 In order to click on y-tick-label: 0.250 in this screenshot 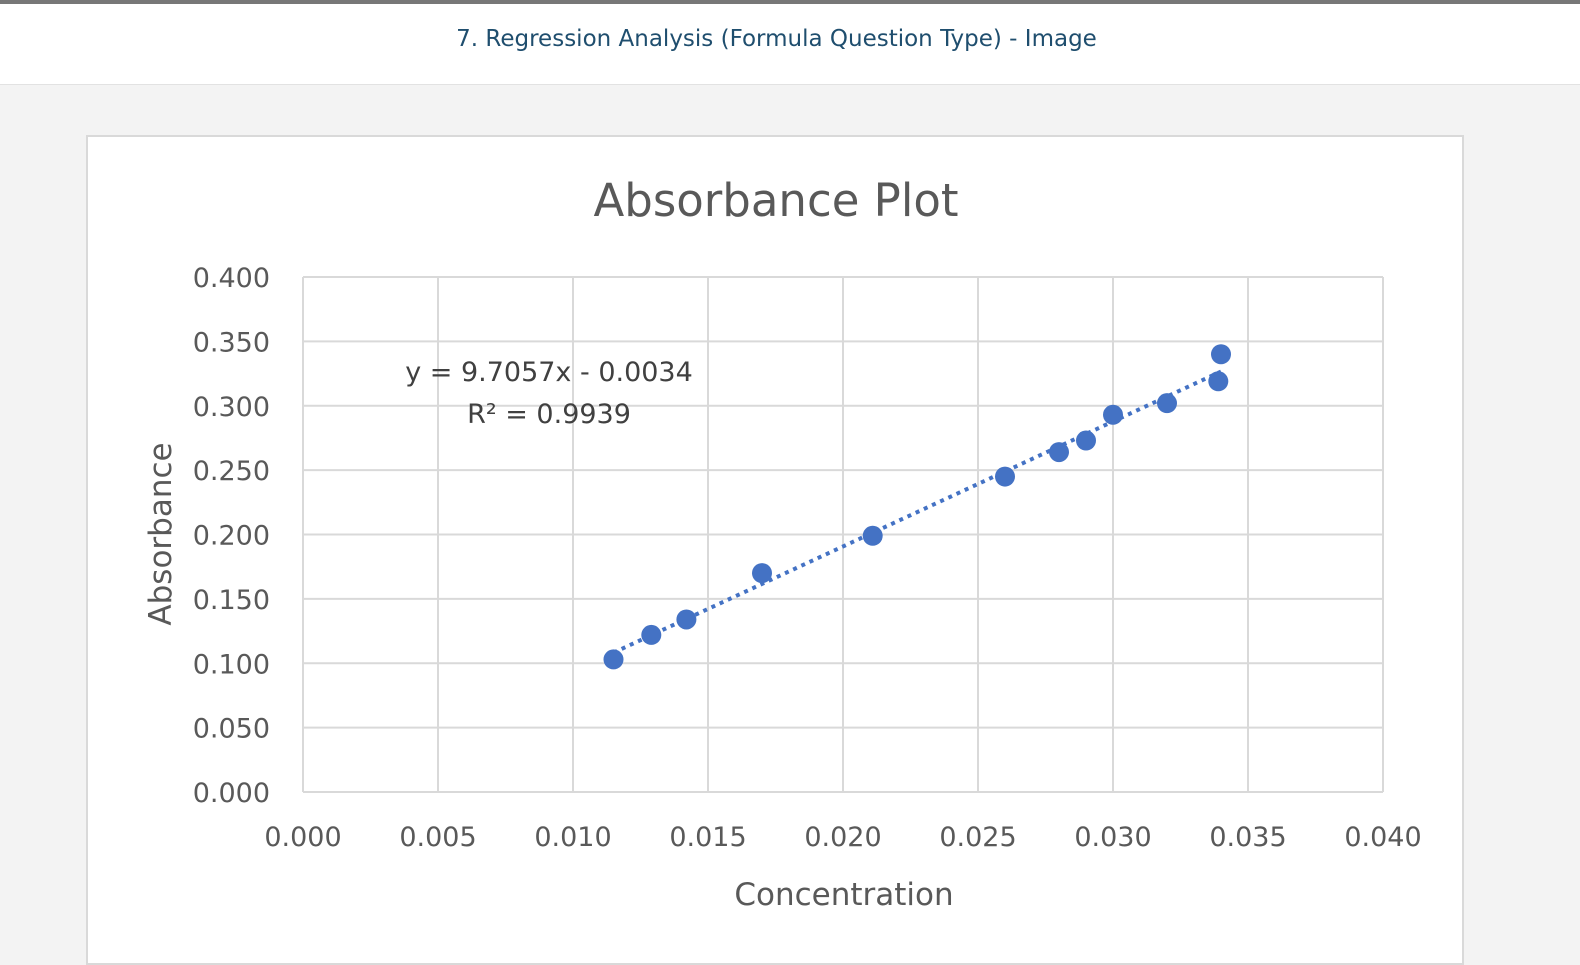, I will do `click(231, 471)`.